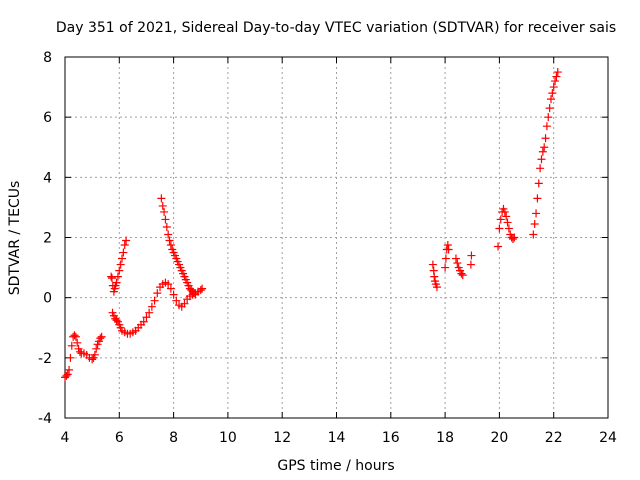  I want to click on y-tick-label: 4, so click(47, 178).